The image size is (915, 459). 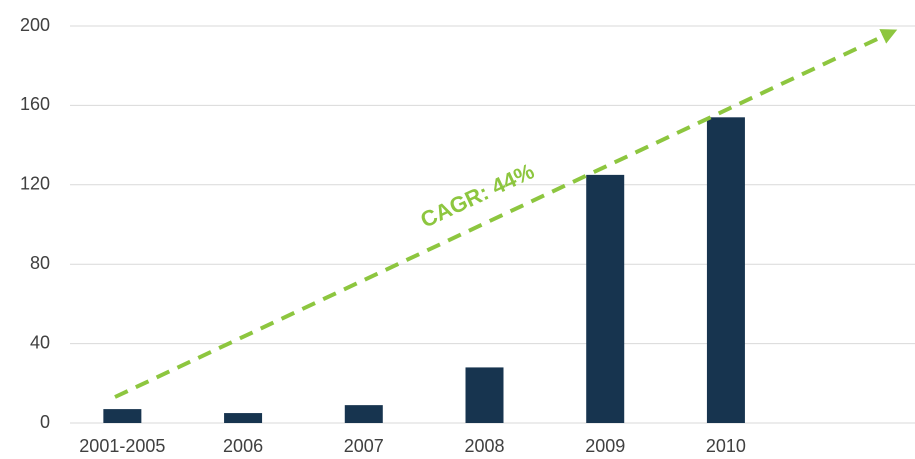 What do you see at coordinates (40, 342) in the screenshot?
I see `y-tick-label: 40` at bounding box center [40, 342].